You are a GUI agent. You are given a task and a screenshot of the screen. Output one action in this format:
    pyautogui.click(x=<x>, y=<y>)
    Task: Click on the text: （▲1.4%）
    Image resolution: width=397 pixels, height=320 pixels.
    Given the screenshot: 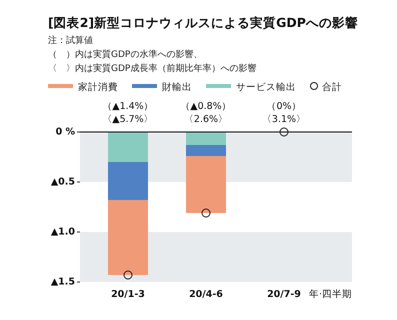 What is the action you would take?
    pyautogui.click(x=128, y=106)
    